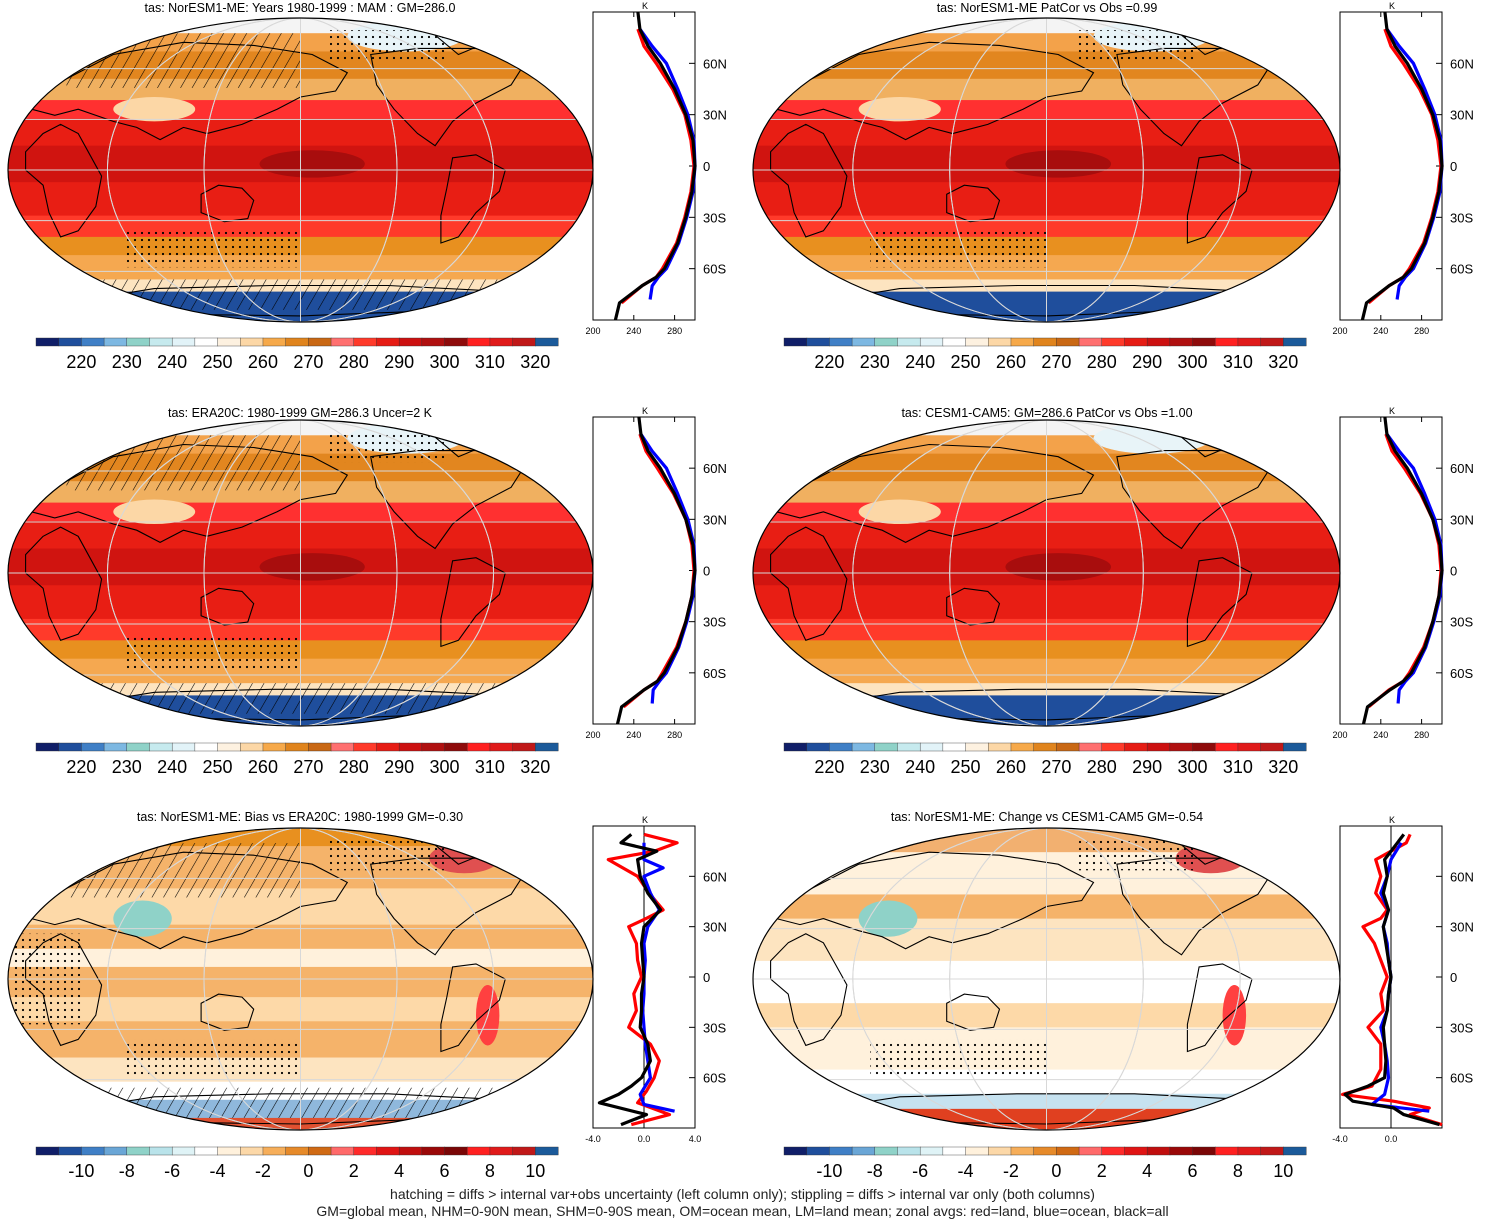  I want to click on colorbar-label: -4, so click(966, 1171).